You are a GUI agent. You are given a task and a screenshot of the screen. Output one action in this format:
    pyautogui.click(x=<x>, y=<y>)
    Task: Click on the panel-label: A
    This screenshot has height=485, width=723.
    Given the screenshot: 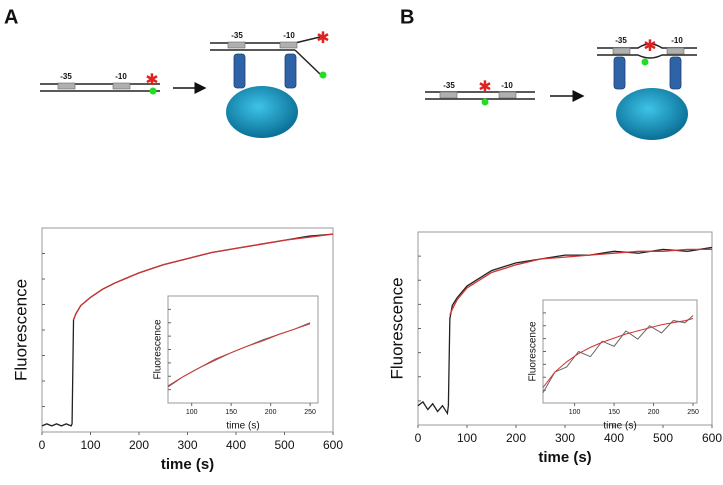 What is the action you would take?
    pyautogui.click(x=11, y=17)
    